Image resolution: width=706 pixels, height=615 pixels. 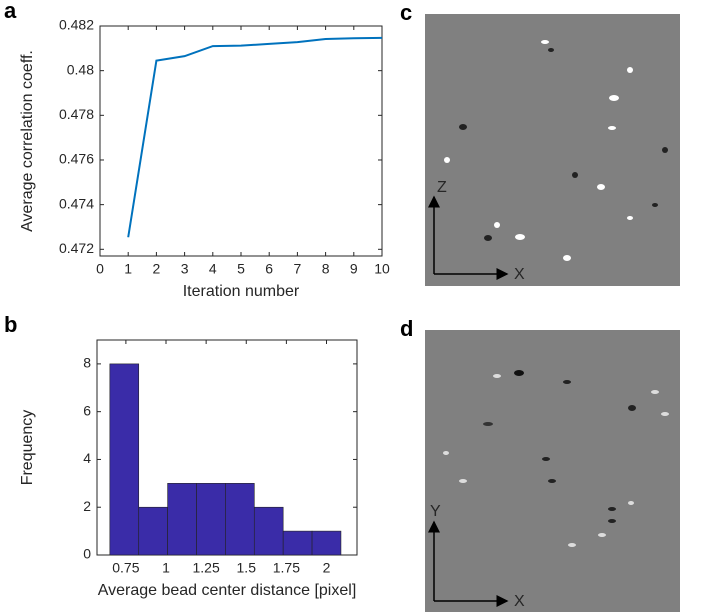 I want to click on y-axis-label: Frequency, so click(x=27, y=448).